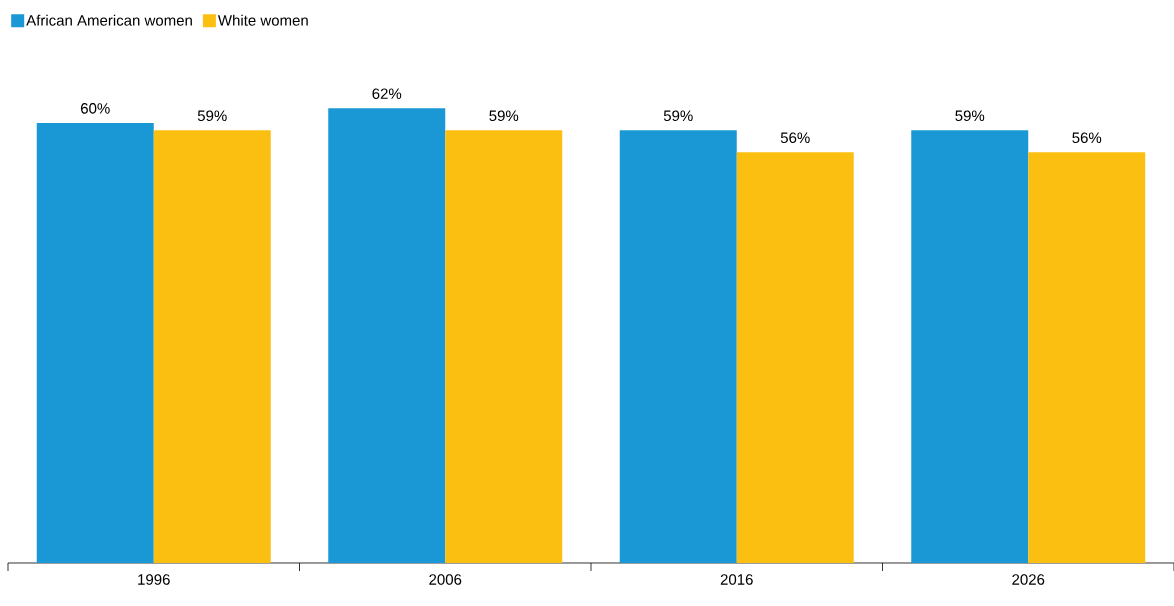 This screenshot has width=1174, height=606. Describe the element at coordinates (736, 579) in the screenshot. I see `x-tick-label: 2016` at that location.